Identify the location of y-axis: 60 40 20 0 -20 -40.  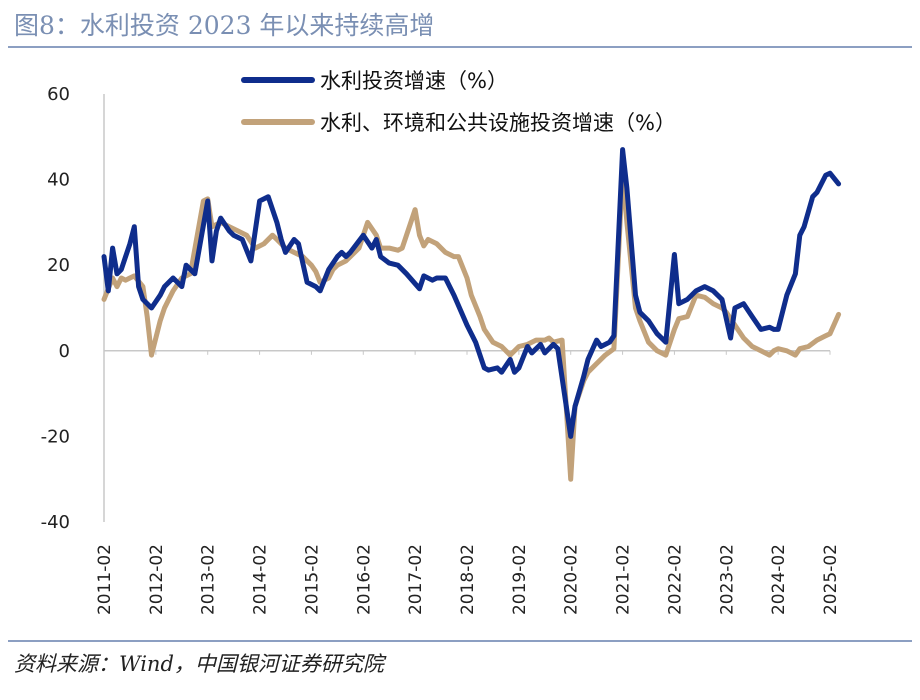
(73, 308).